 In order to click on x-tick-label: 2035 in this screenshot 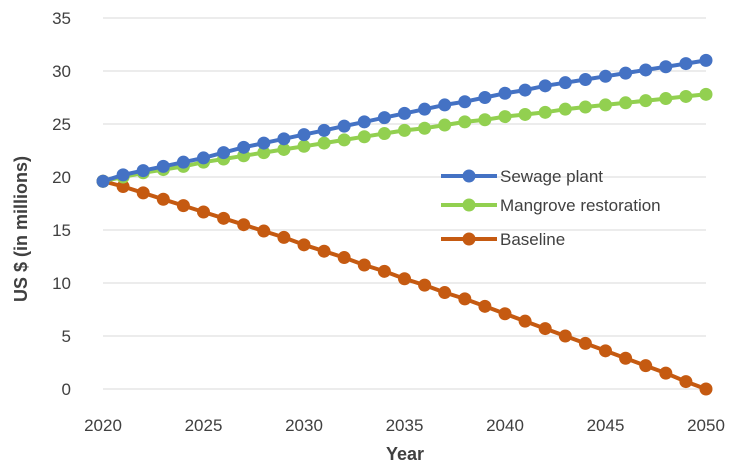, I will do `click(405, 425)`.